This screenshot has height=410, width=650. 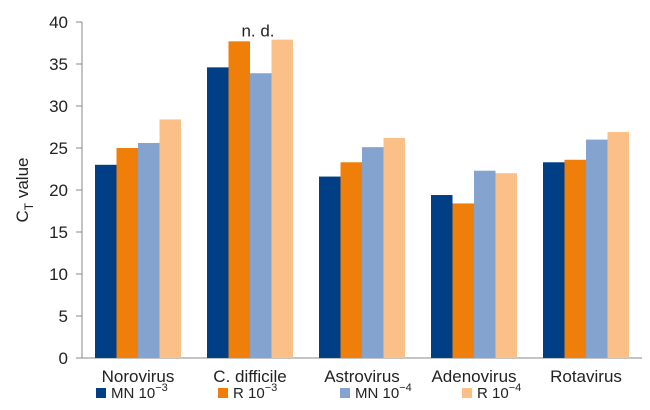 I want to click on category-label: Norovirus, so click(x=138, y=376).